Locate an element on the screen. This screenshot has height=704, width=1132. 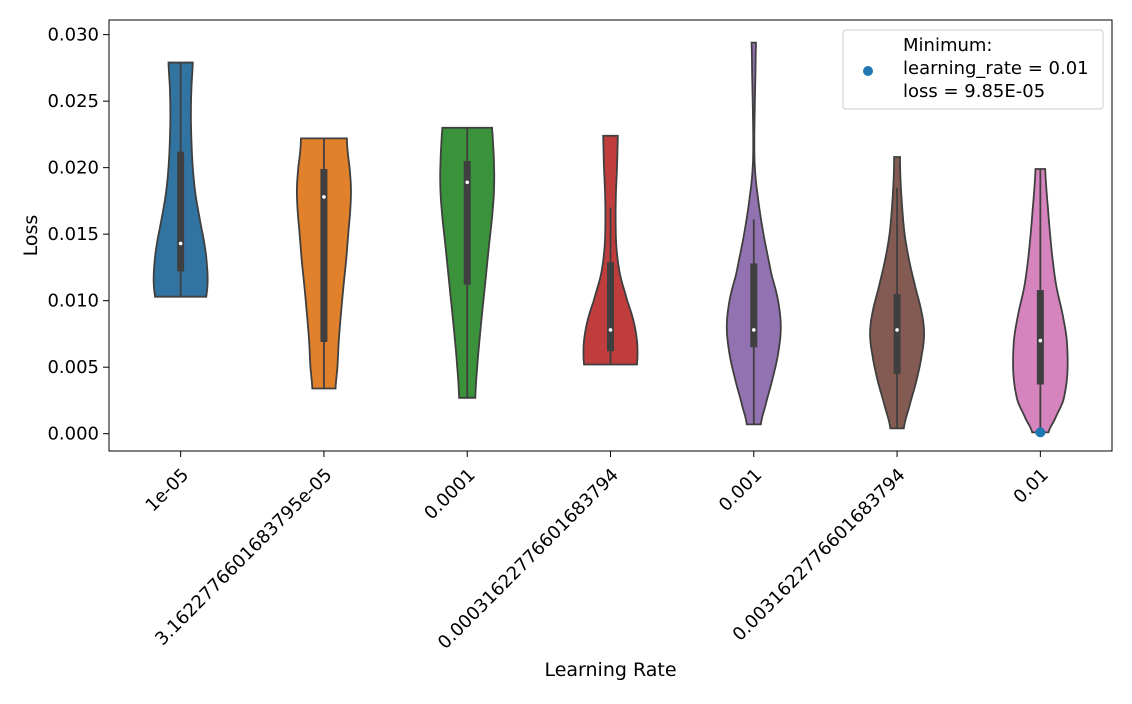
y-tick-label: 0.030 is located at coordinates (73, 35).